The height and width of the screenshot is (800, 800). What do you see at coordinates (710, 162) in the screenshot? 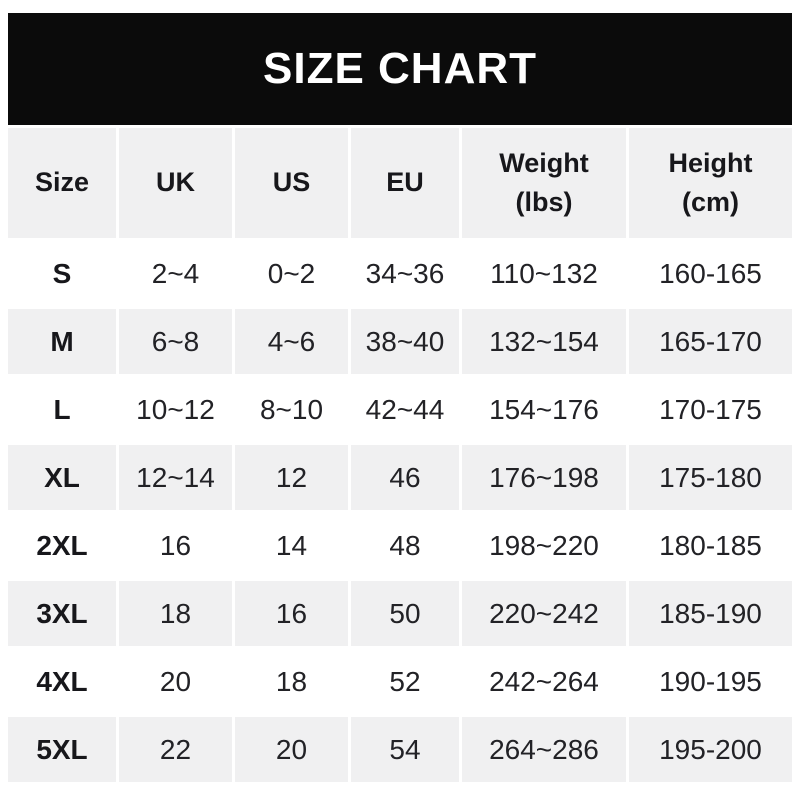
I see `column-header-label: Height` at bounding box center [710, 162].